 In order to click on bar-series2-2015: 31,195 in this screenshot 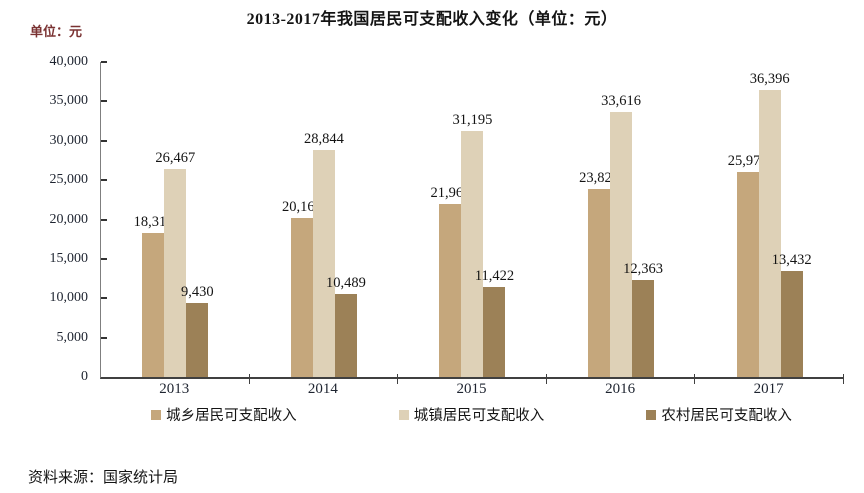, I will do `click(472, 244)`.